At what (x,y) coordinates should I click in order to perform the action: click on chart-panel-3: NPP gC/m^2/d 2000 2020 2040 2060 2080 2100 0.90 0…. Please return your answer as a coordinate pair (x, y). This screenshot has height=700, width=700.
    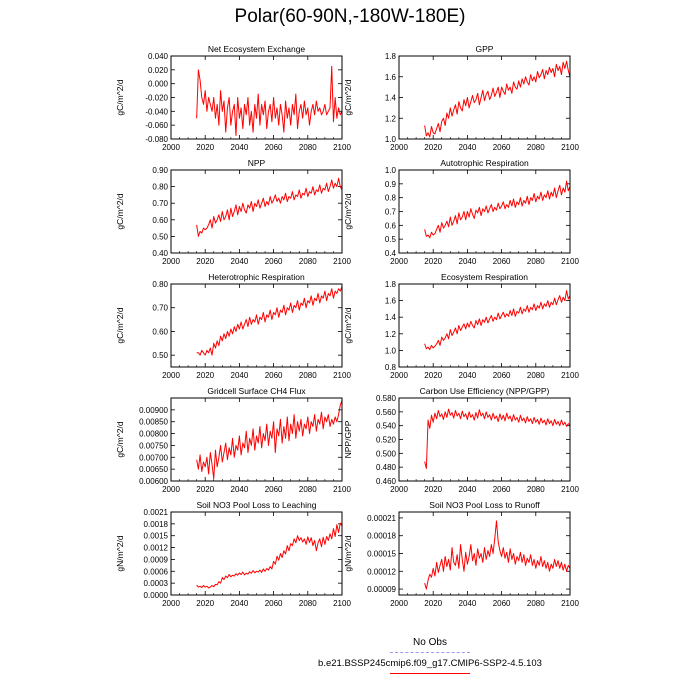
    Looking at the image, I should click on (233, 212).